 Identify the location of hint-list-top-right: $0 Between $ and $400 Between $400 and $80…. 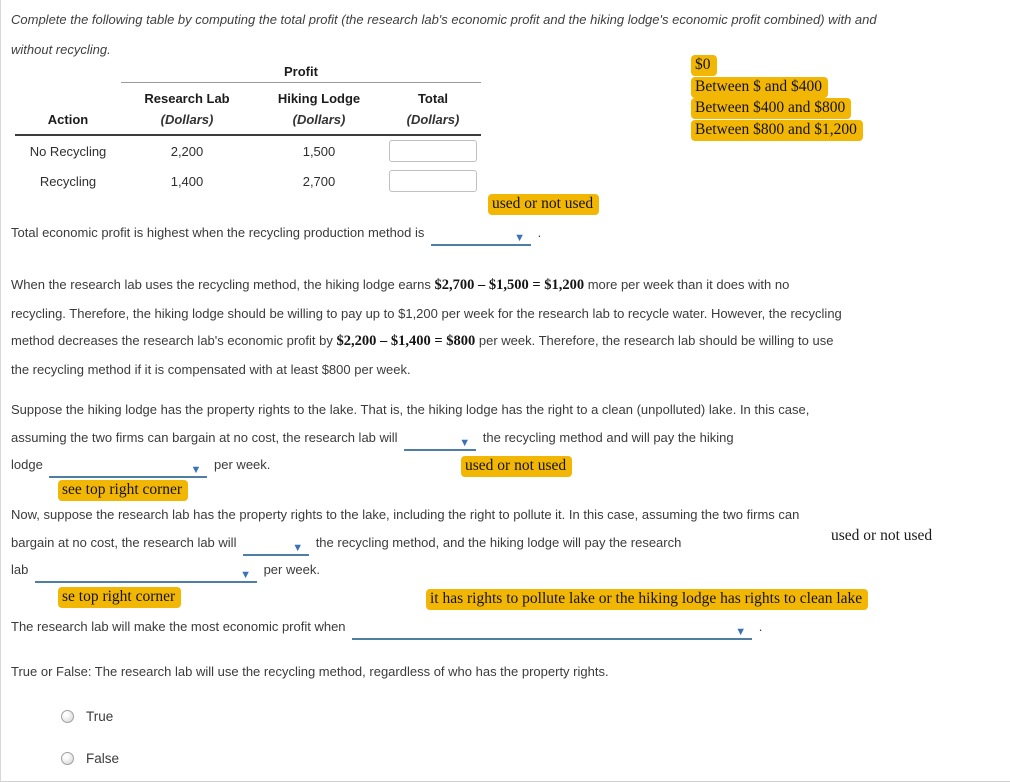
(777, 98).